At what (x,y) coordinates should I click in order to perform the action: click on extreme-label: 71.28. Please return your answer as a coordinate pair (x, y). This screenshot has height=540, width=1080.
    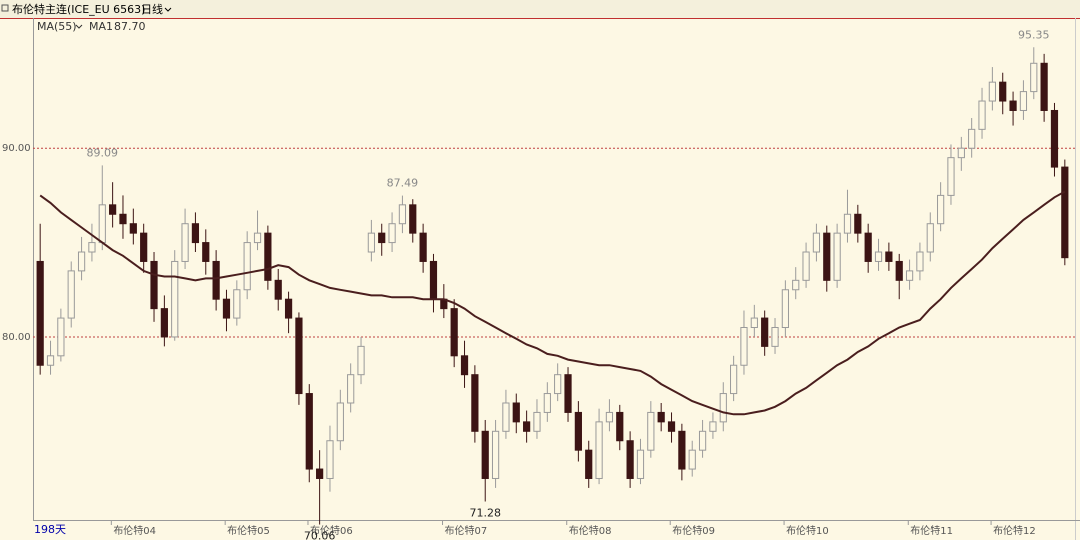
    Looking at the image, I should click on (485, 513).